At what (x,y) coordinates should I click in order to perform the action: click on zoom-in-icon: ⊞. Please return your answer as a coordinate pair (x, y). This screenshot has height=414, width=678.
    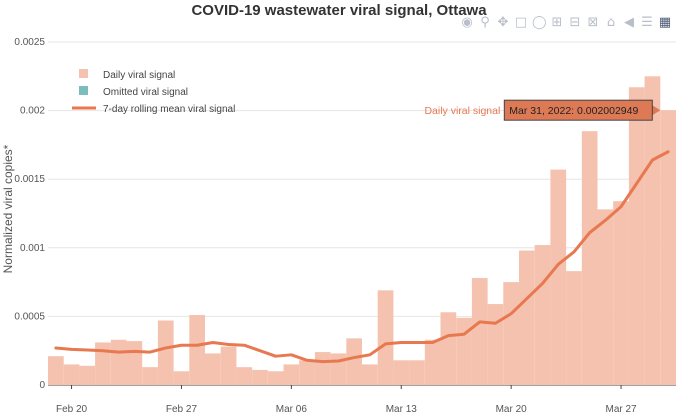
    Looking at the image, I should click on (557, 22).